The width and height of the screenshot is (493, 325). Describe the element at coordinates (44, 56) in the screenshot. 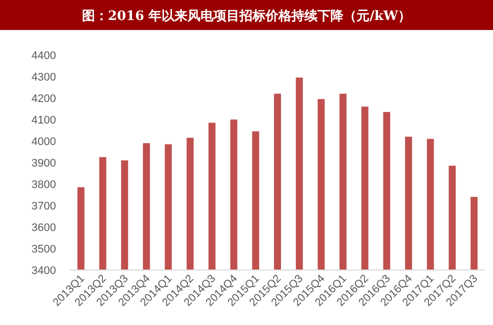

I see `y-tick-label: 4400` at that location.